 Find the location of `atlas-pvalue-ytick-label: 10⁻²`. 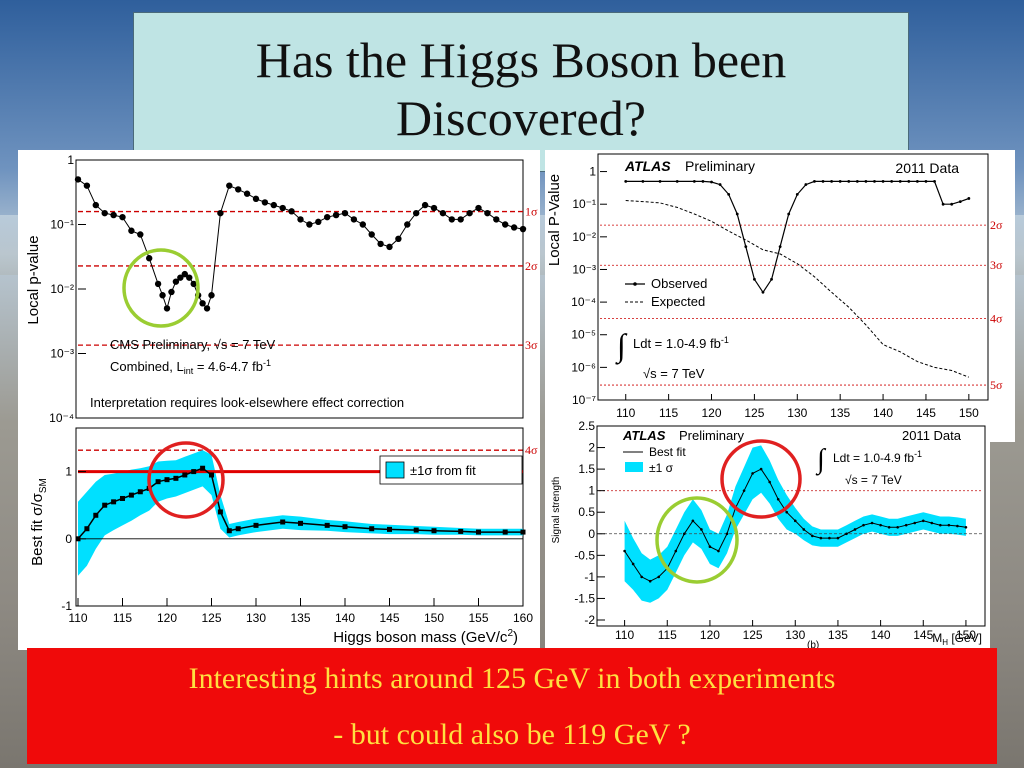

atlas-pvalue-ytick-label: 10⁻² is located at coordinates (584, 237).